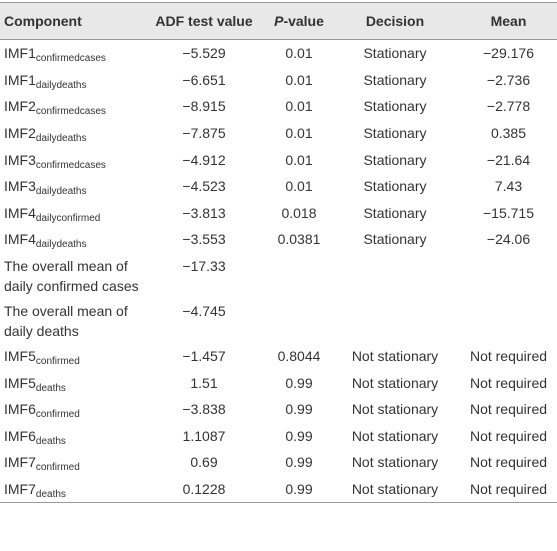 This screenshot has height=551, width=557. I want to click on component-name: The overall mean of daily deaths, so click(66, 320).